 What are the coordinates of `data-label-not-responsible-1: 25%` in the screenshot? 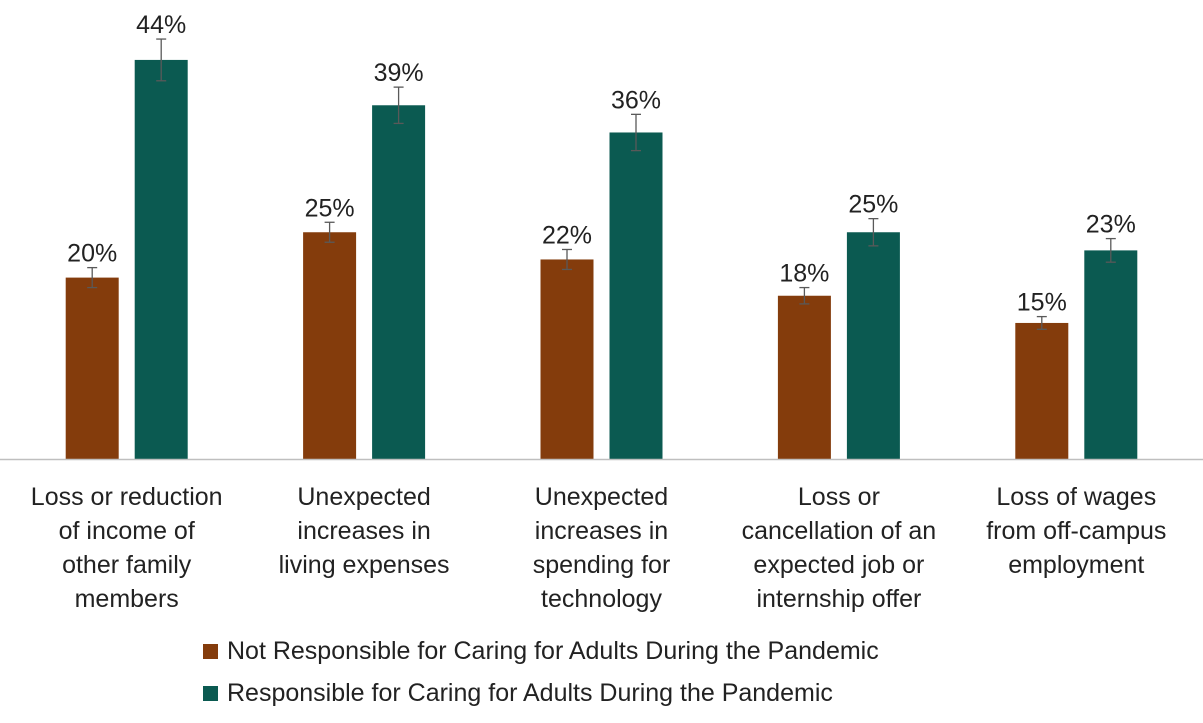 It's located at (330, 208).